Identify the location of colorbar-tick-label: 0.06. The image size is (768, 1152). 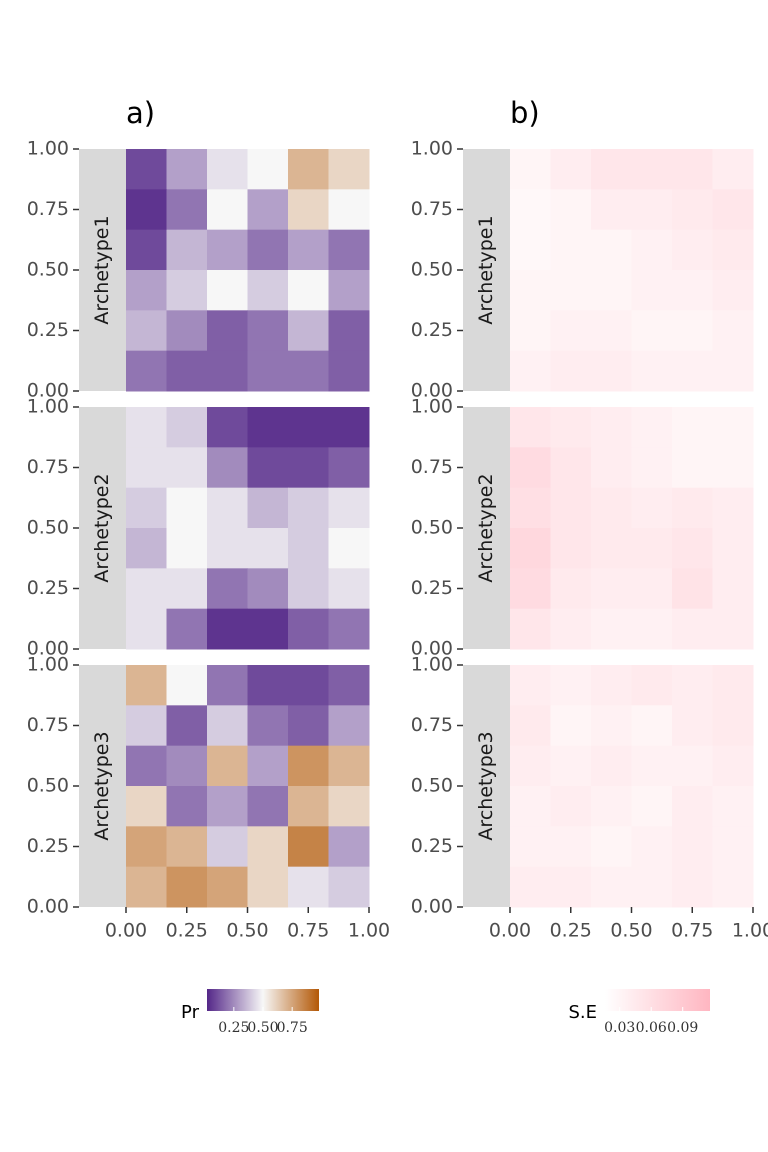
(651, 1028).